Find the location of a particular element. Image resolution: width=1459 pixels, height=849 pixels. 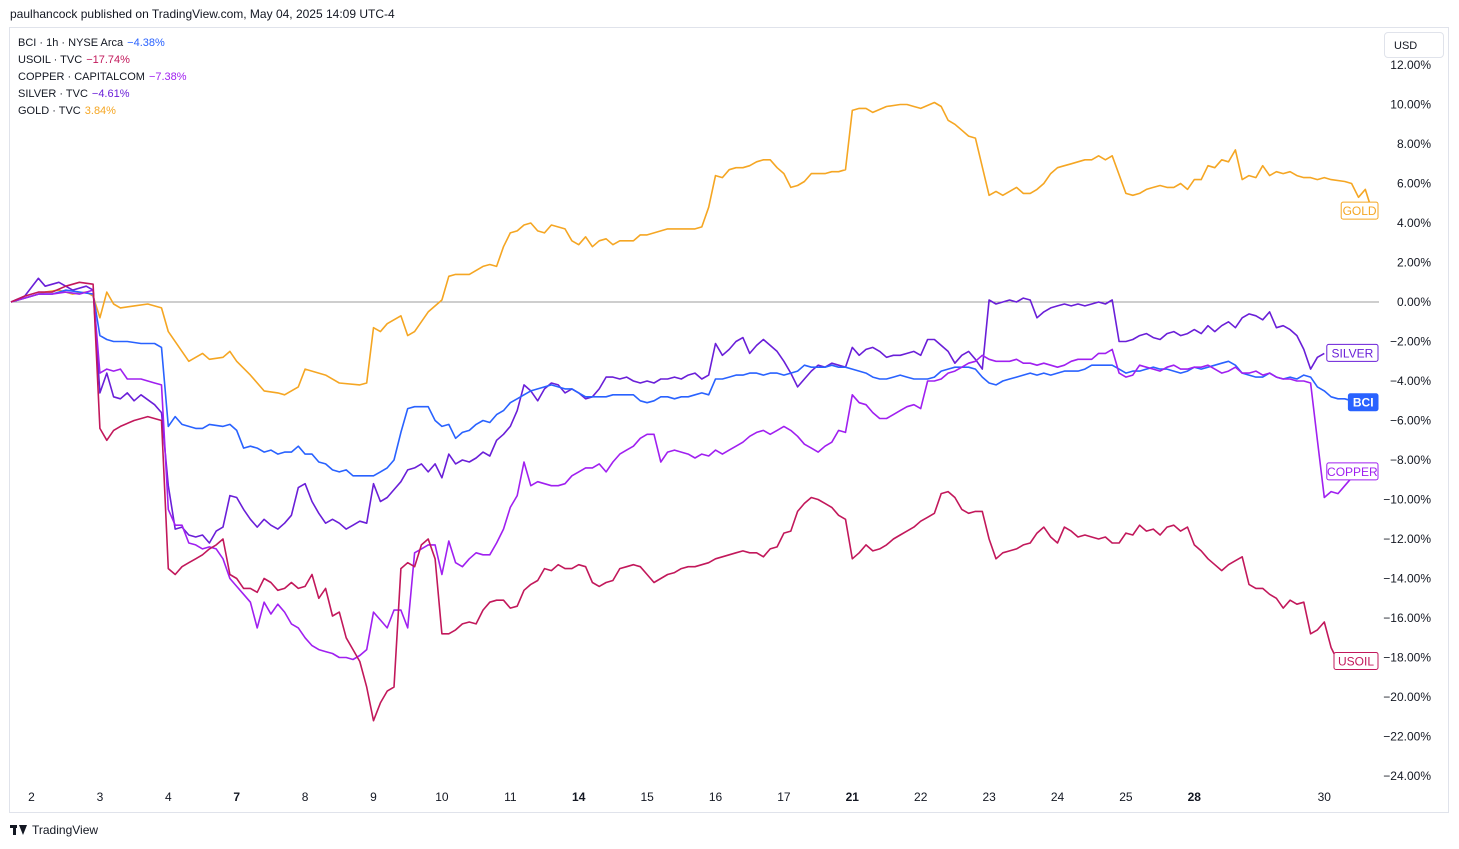

y-tick-label: −2.00% is located at coordinates (1410, 342).